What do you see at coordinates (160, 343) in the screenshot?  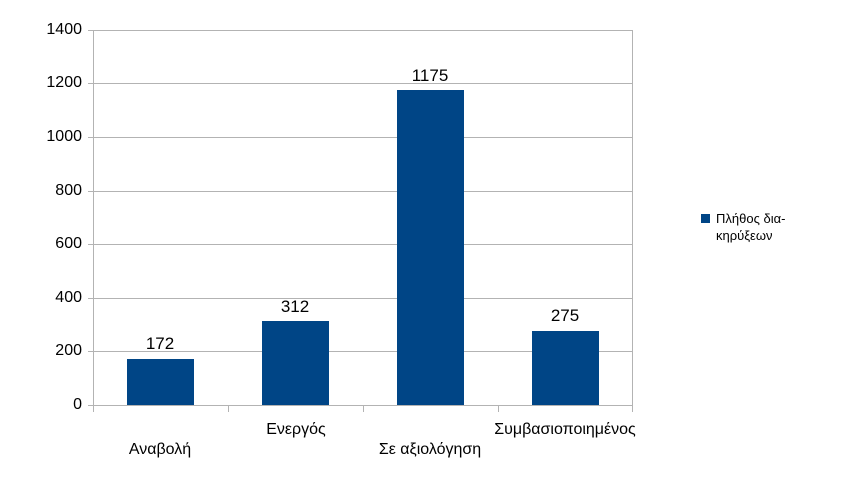 I see `data-label: 172` at bounding box center [160, 343].